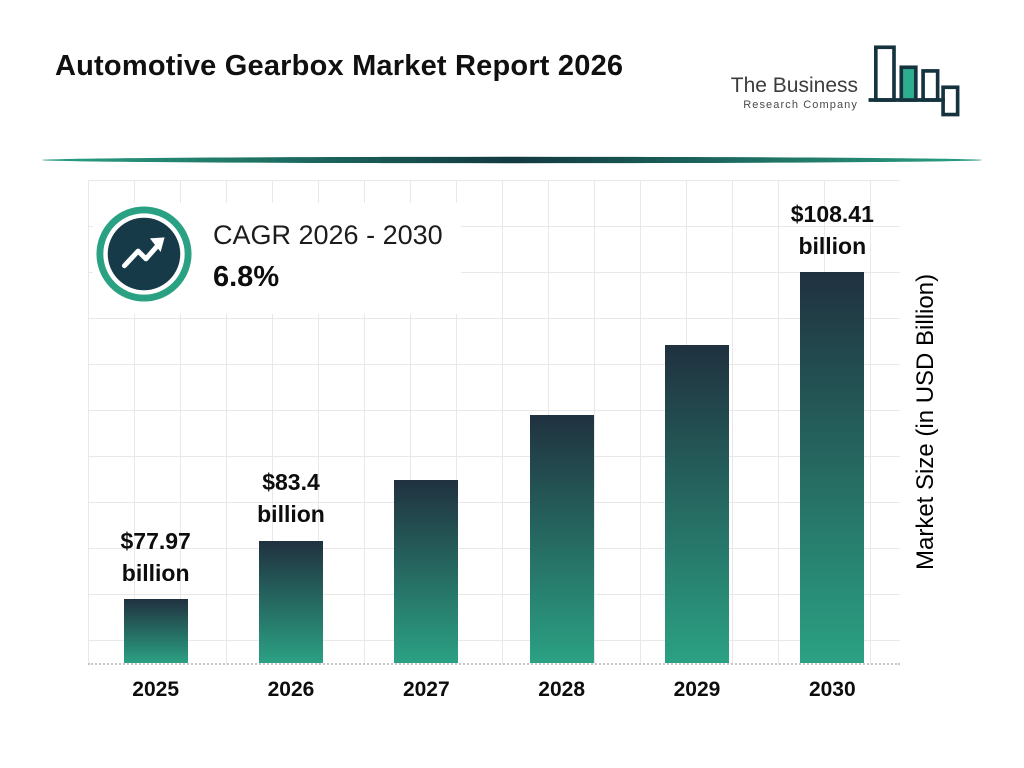 This screenshot has height=768, width=1024. Describe the element at coordinates (832, 467) in the screenshot. I see `bar-2030` at that location.